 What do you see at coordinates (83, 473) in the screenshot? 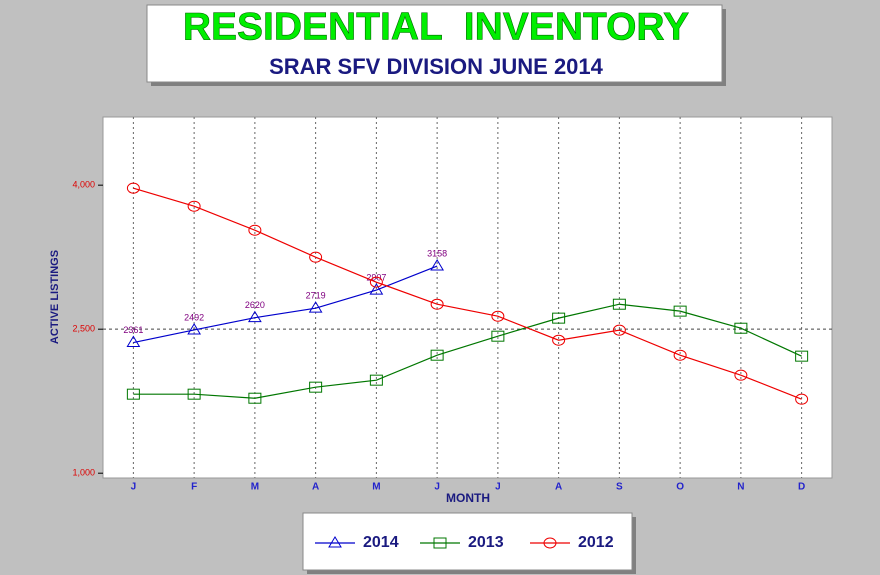
I see `y-tick-label: 1,000` at bounding box center [83, 473].